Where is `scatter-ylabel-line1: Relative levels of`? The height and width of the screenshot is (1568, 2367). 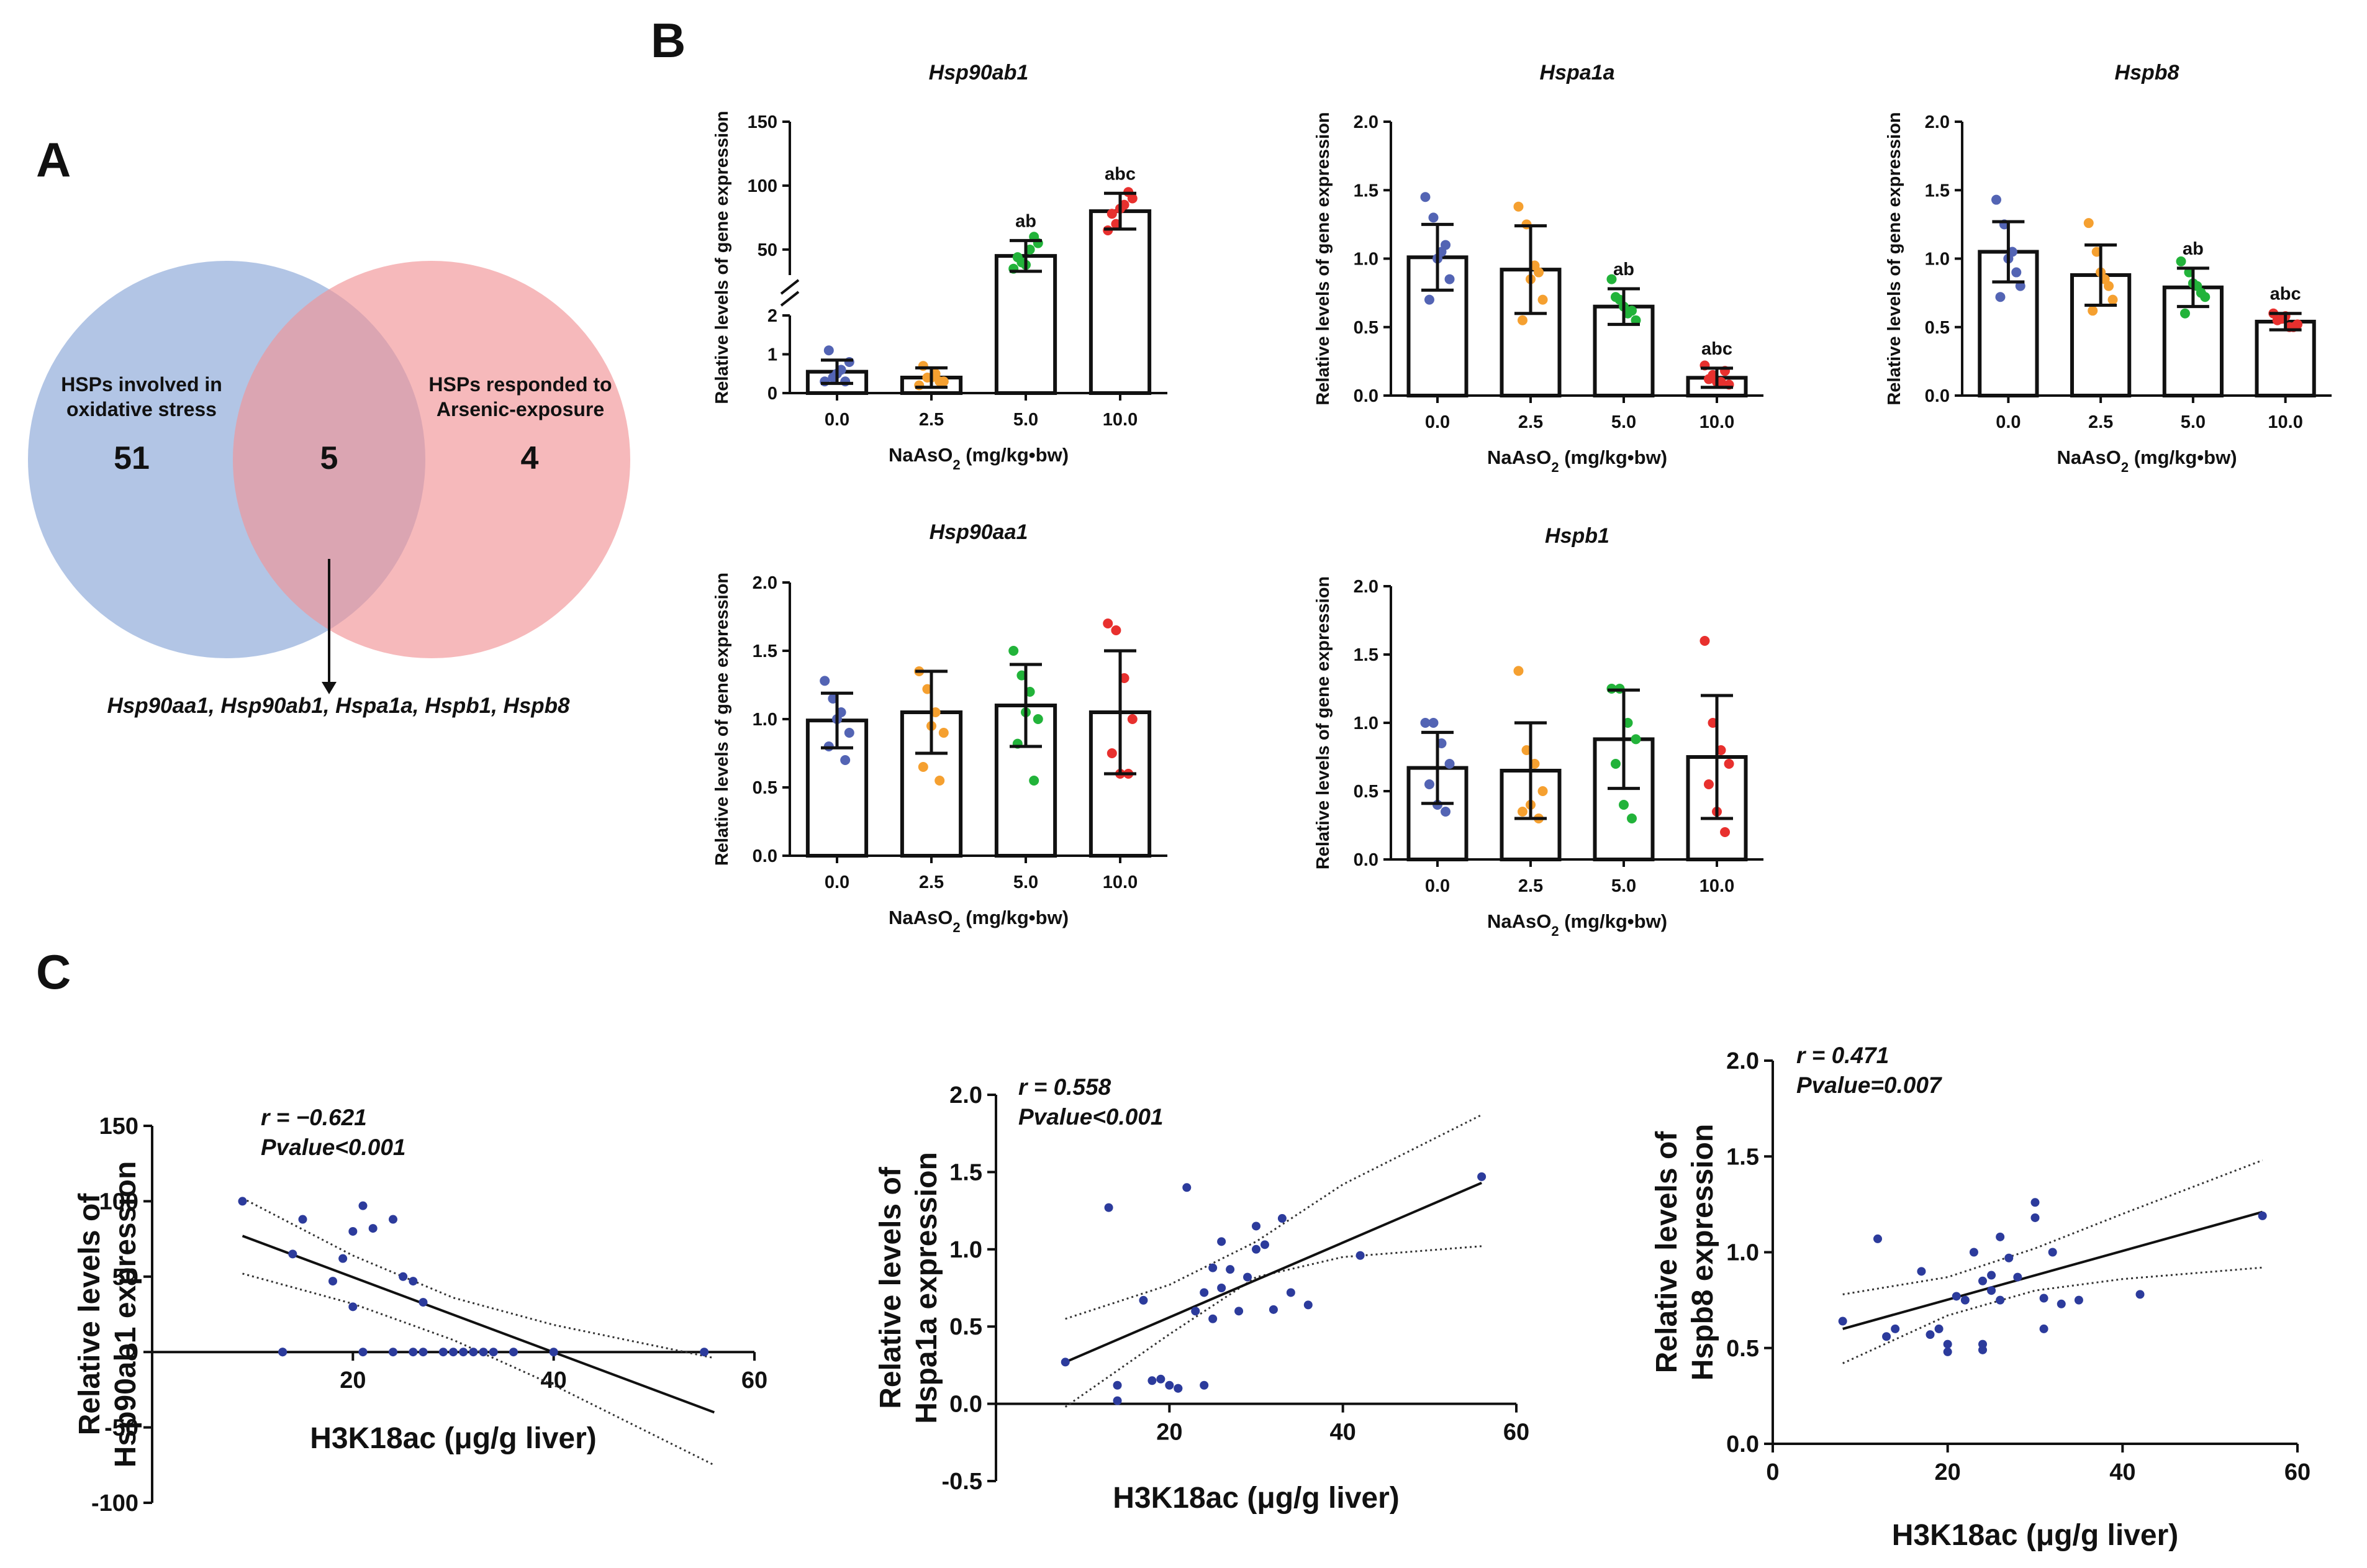 scatter-ylabel-line1: Relative levels of is located at coordinates (1666, 1252).